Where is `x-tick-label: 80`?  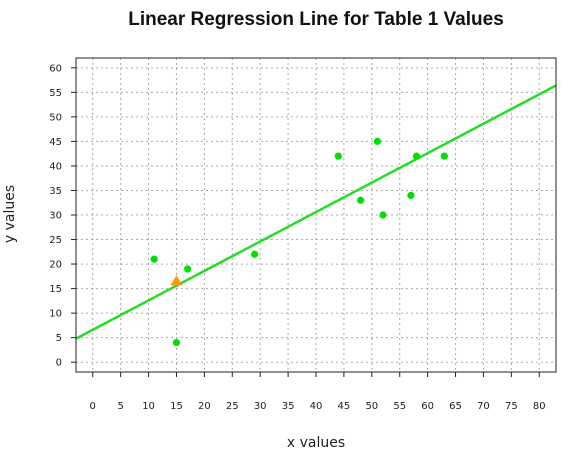 x-tick-label: 80 is located at coordinates (539, 406).